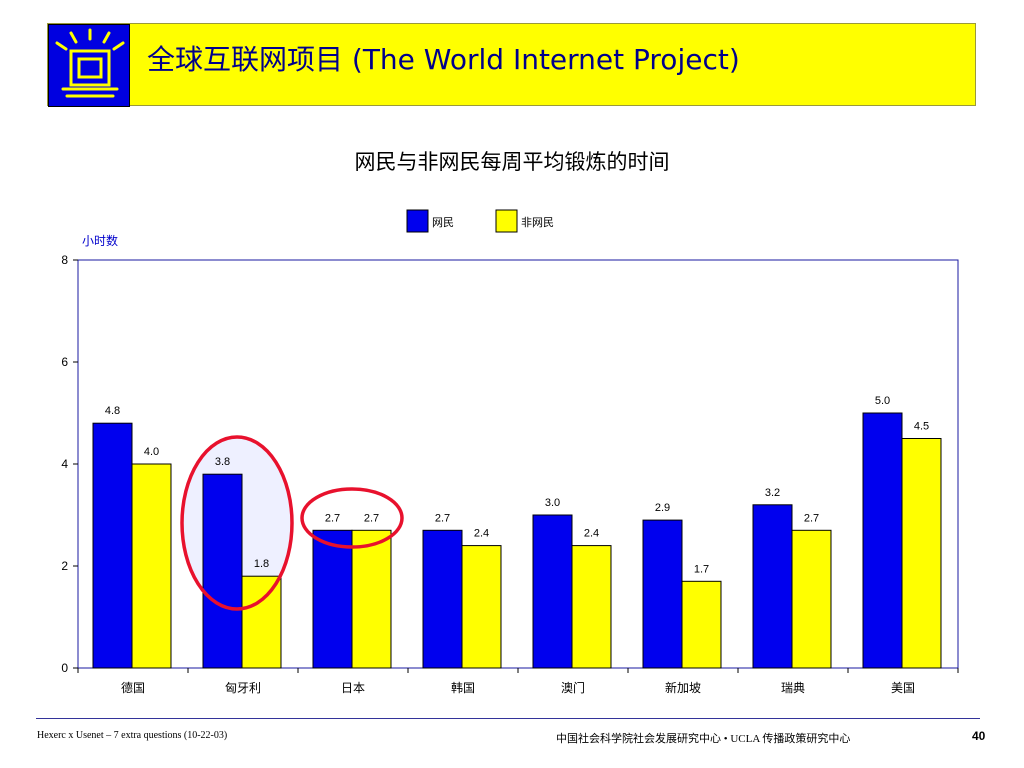  I want to click on gate-logo-icon, so click(89, 65).